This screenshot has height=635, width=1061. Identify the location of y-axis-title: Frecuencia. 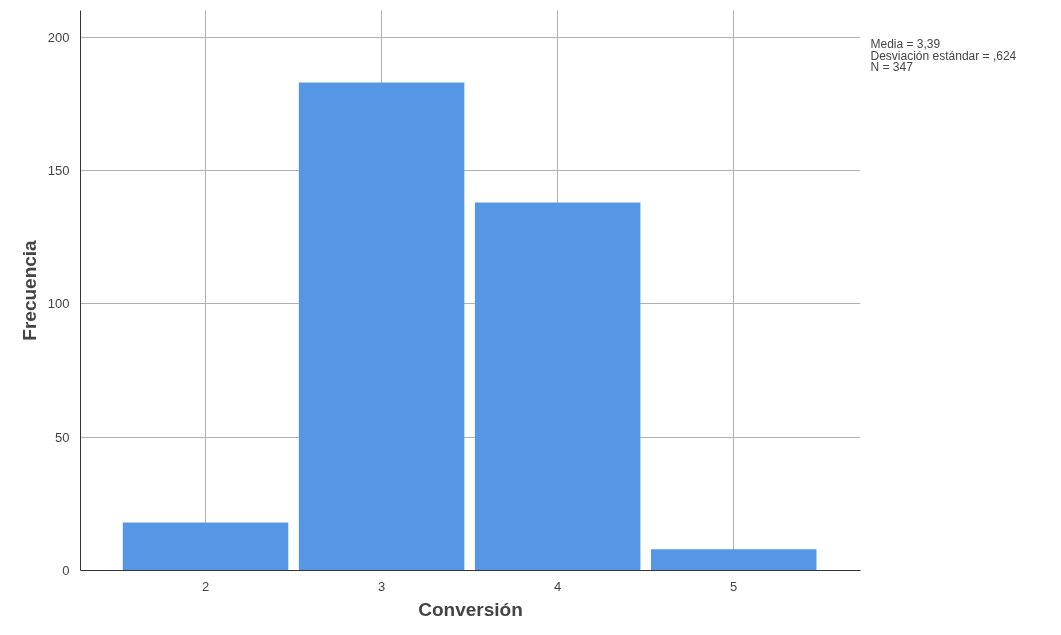
(29, 290).